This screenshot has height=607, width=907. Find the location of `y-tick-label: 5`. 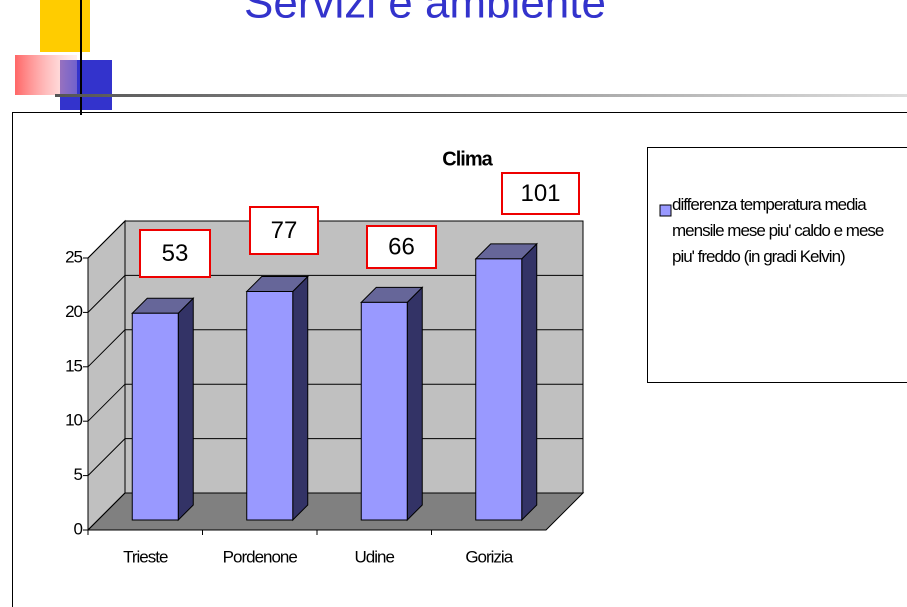

y-tick-label: 5 is located at coordinates (78, 474).